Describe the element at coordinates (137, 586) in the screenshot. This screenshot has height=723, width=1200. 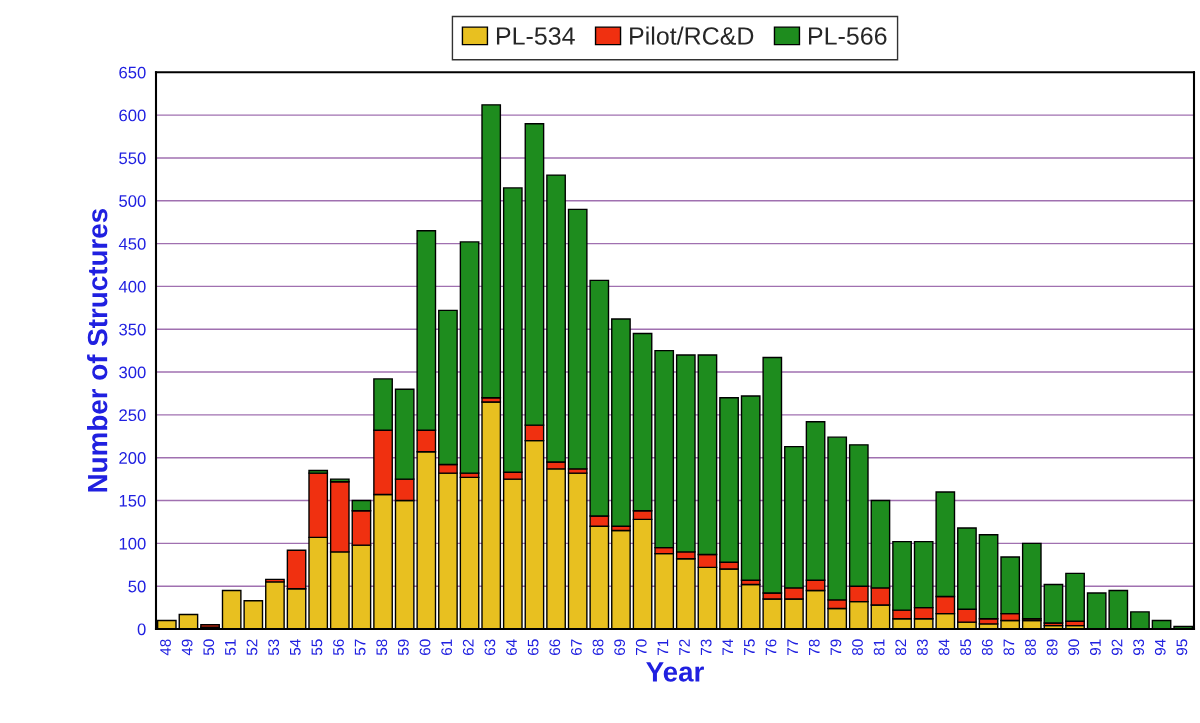
I see `y-tick-label: 50` at that location.